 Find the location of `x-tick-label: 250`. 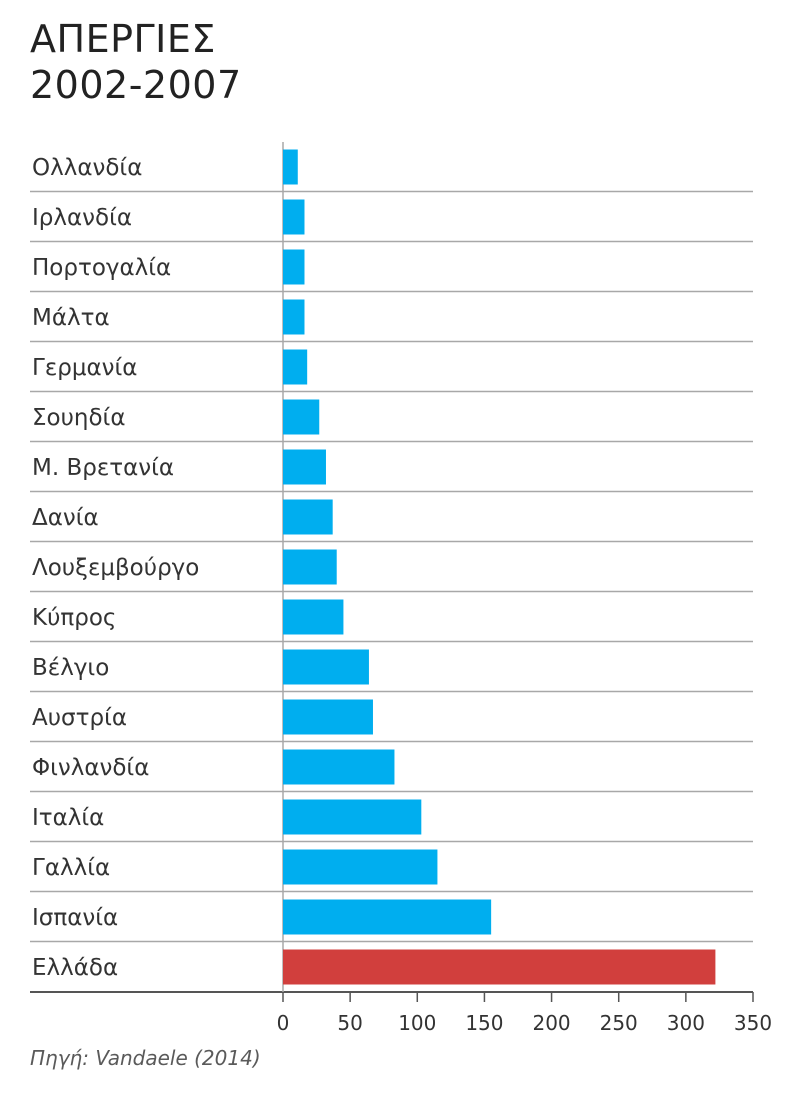

x-tick-label: 250 is located at coordinates (619, 1023).